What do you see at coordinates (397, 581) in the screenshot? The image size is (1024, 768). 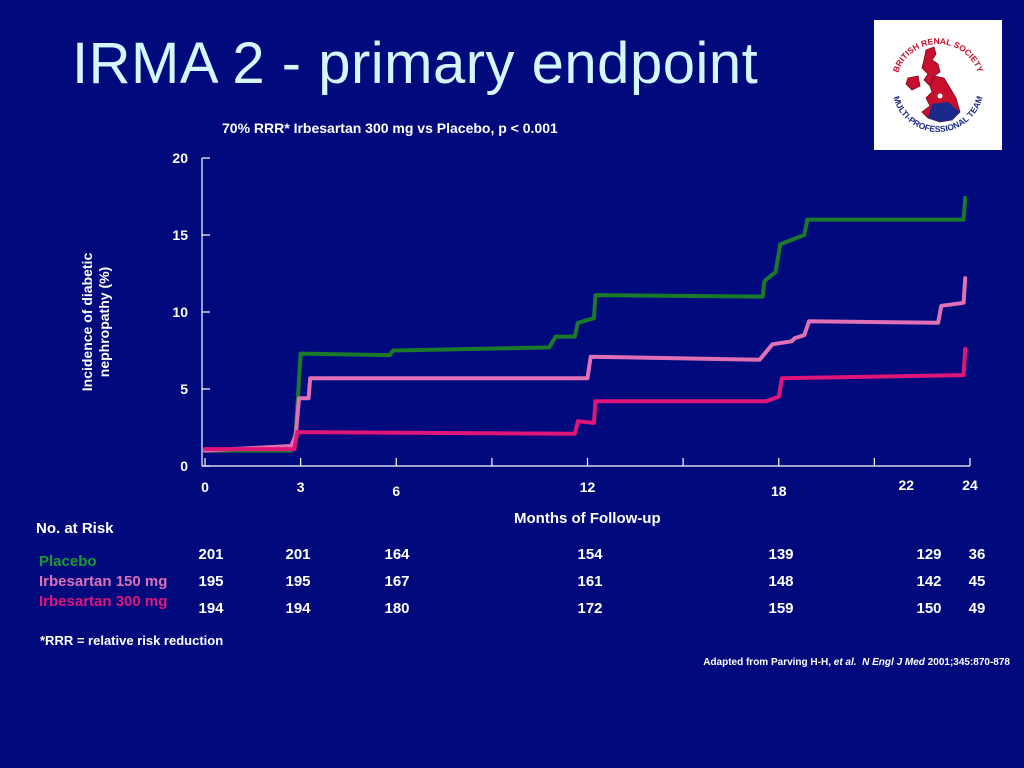 I see `risk-count-cell: 167` at bounding box center [397, 581].